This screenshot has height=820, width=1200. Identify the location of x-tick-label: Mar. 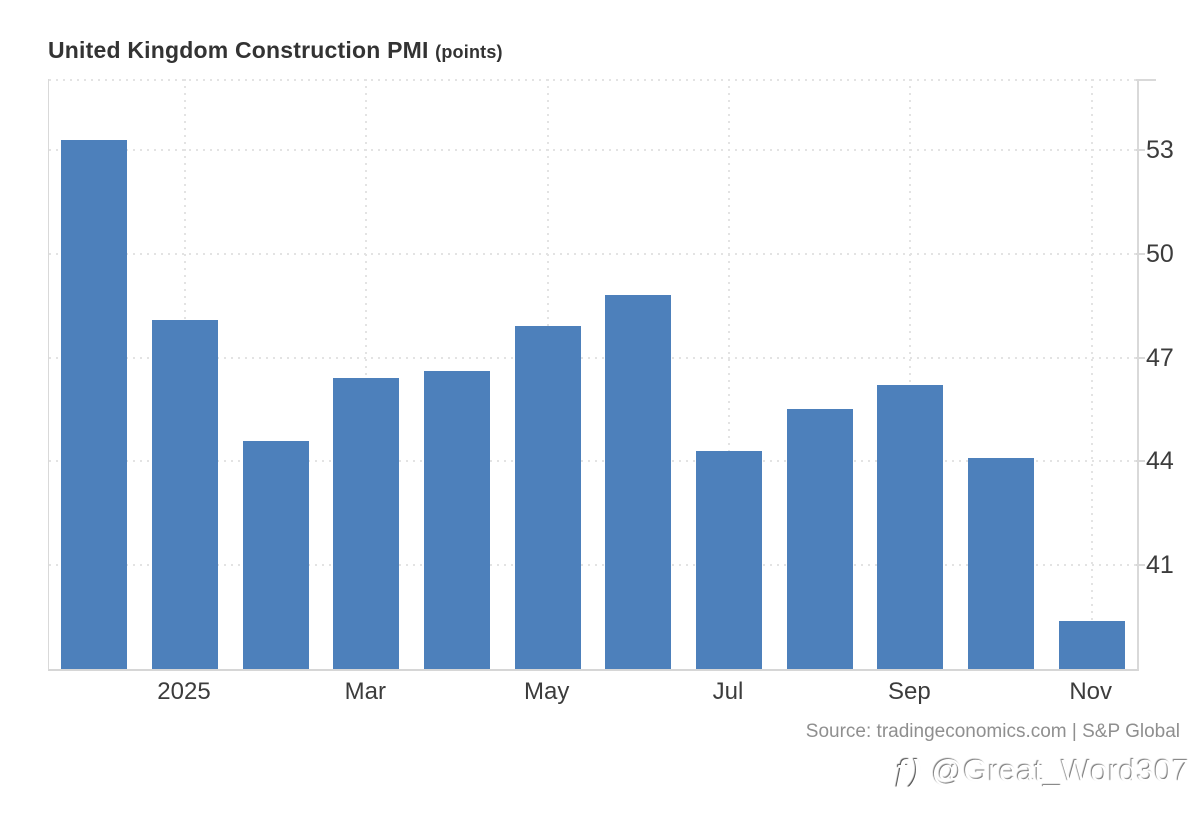
(365, 691).